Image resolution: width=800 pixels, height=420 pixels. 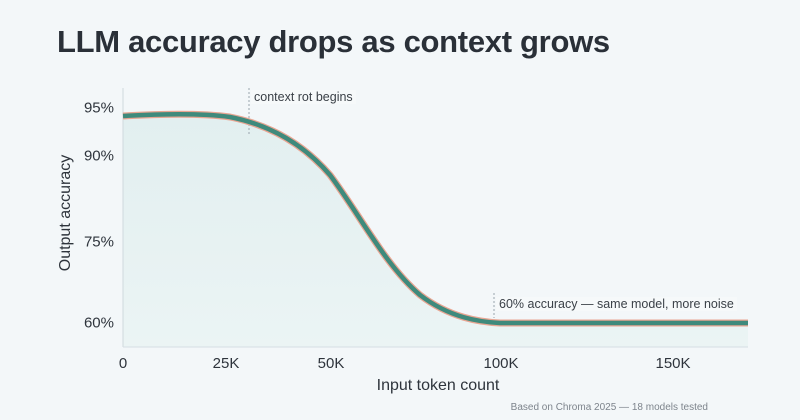 What do you see at coordinates (98, 242) in the screenshot?
I see `y-tick-75: 75%` at bounding box center [98, 242].